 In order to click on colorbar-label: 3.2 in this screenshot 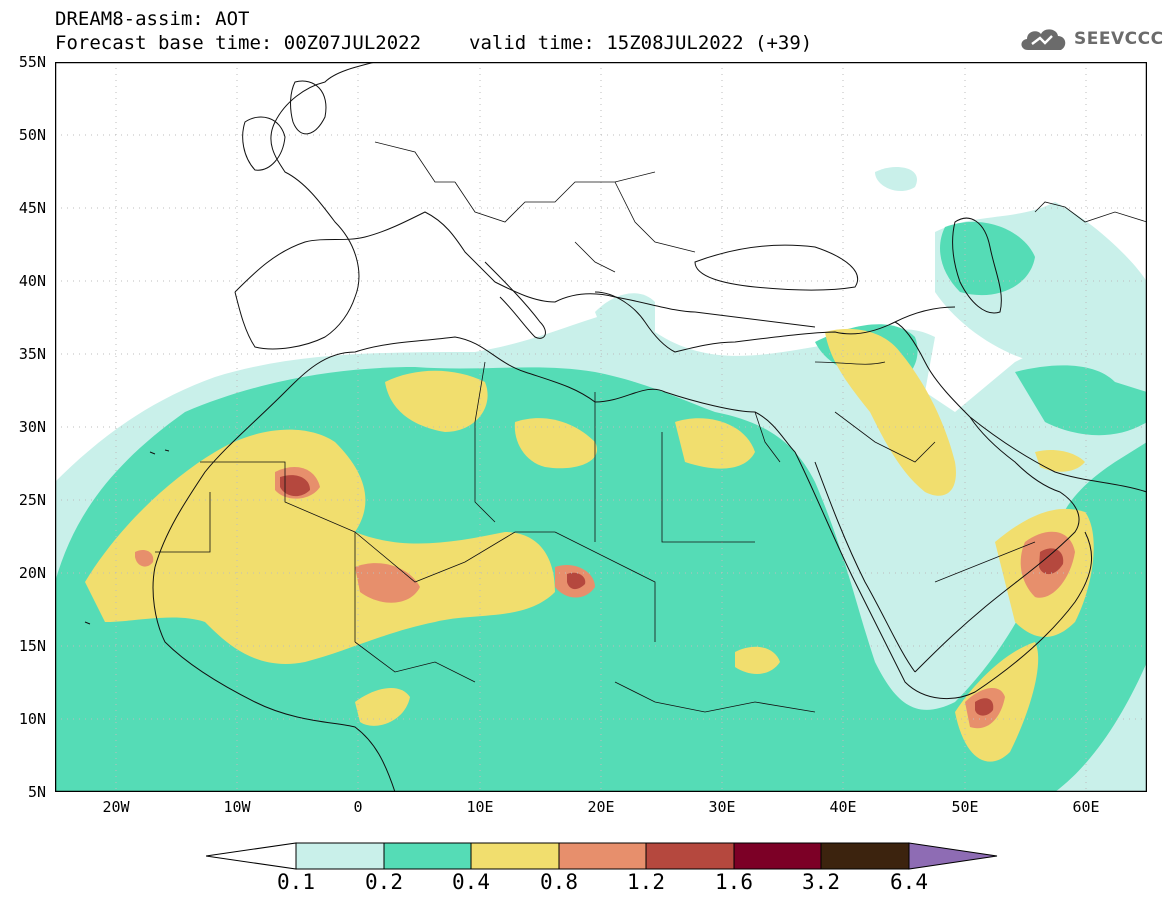, I will do `click(821, 882)`.